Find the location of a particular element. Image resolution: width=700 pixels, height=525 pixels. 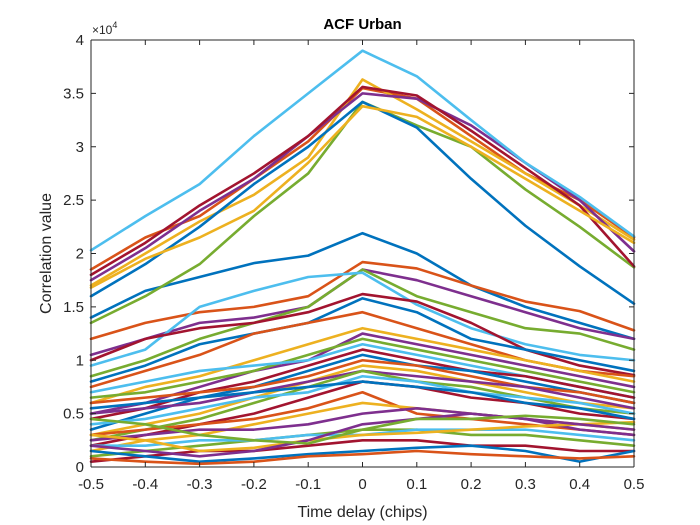

x-tick-label: 0.3 is located at coordinates (525, 484).